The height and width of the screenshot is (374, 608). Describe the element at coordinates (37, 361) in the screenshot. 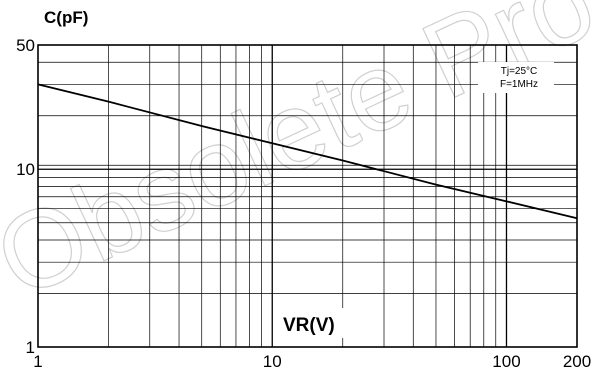

I see `x-tick-label: 1` at that location.